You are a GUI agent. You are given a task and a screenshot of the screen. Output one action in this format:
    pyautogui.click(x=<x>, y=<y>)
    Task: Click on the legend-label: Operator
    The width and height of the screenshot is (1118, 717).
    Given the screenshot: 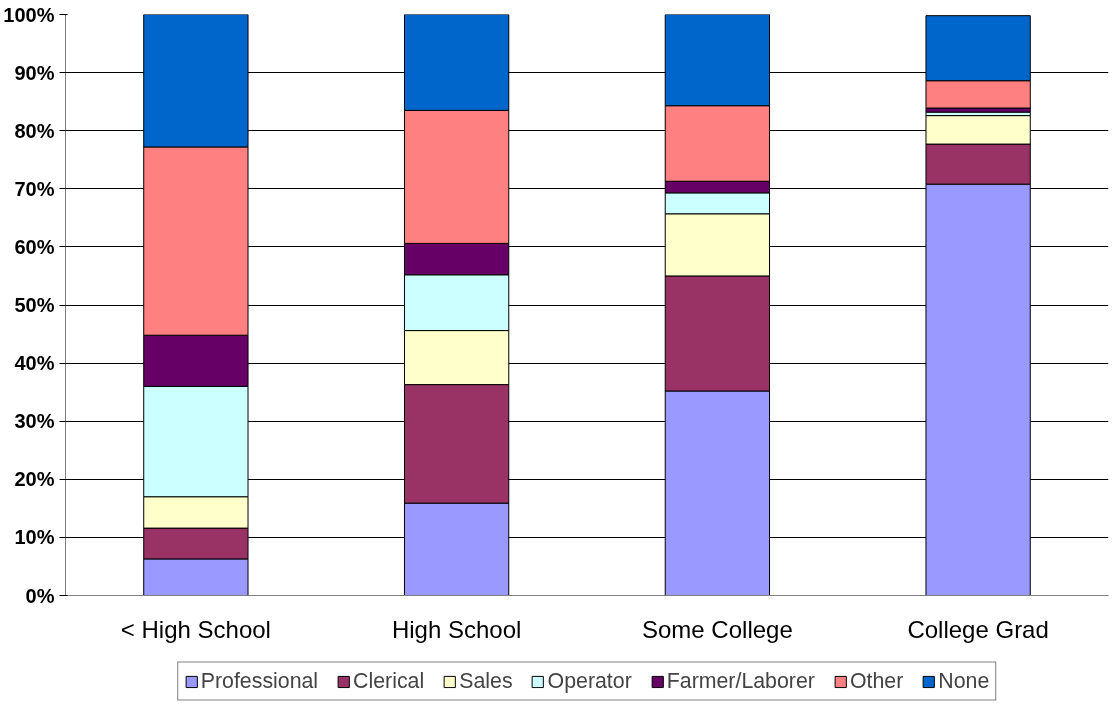 What is the action you would take?
    pyautogui.click(x=589, y=681)
    